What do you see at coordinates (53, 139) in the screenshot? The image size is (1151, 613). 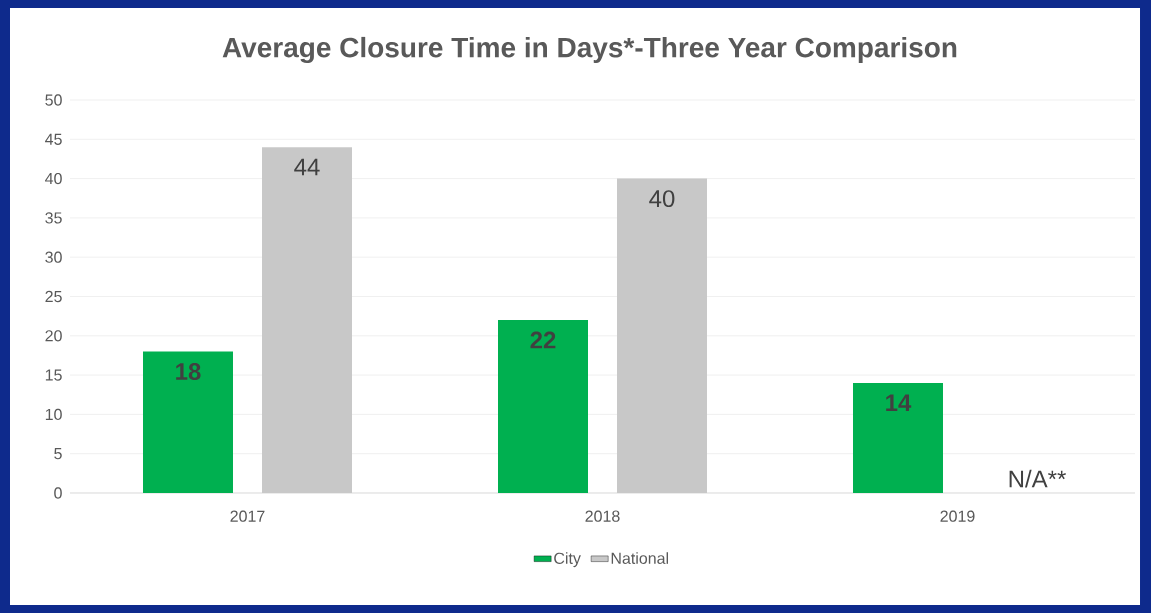 I see `y-tick-label: 45` at bounding box center [53, 139].